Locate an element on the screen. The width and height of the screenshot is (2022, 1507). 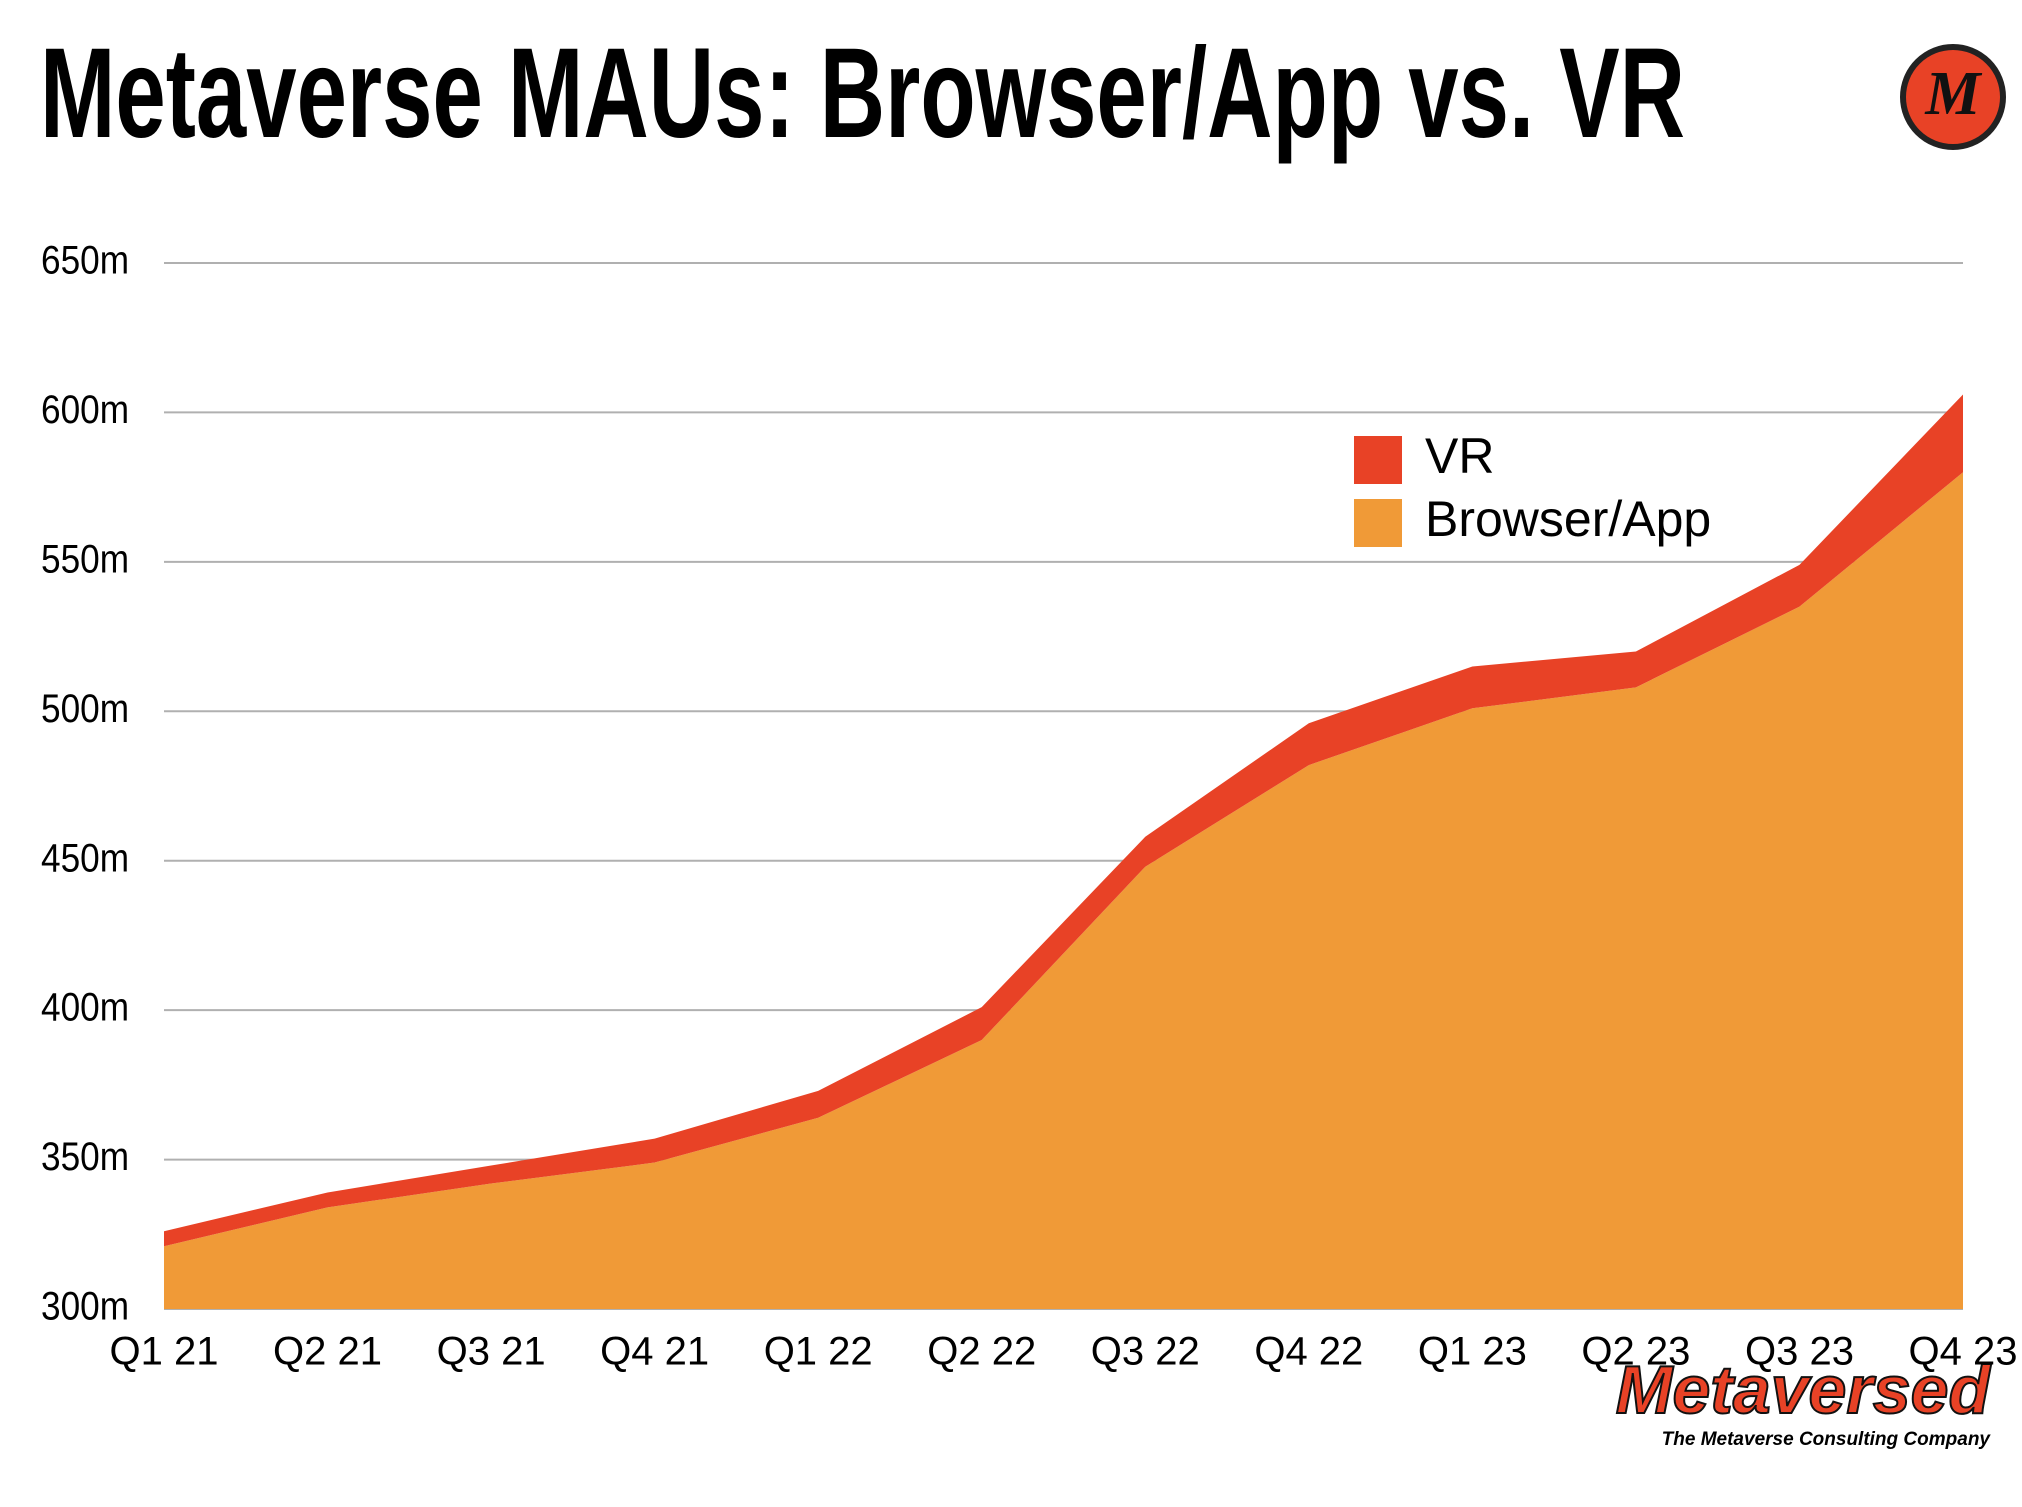
y-tick-label: 600m is located at coordinates (85, 410).